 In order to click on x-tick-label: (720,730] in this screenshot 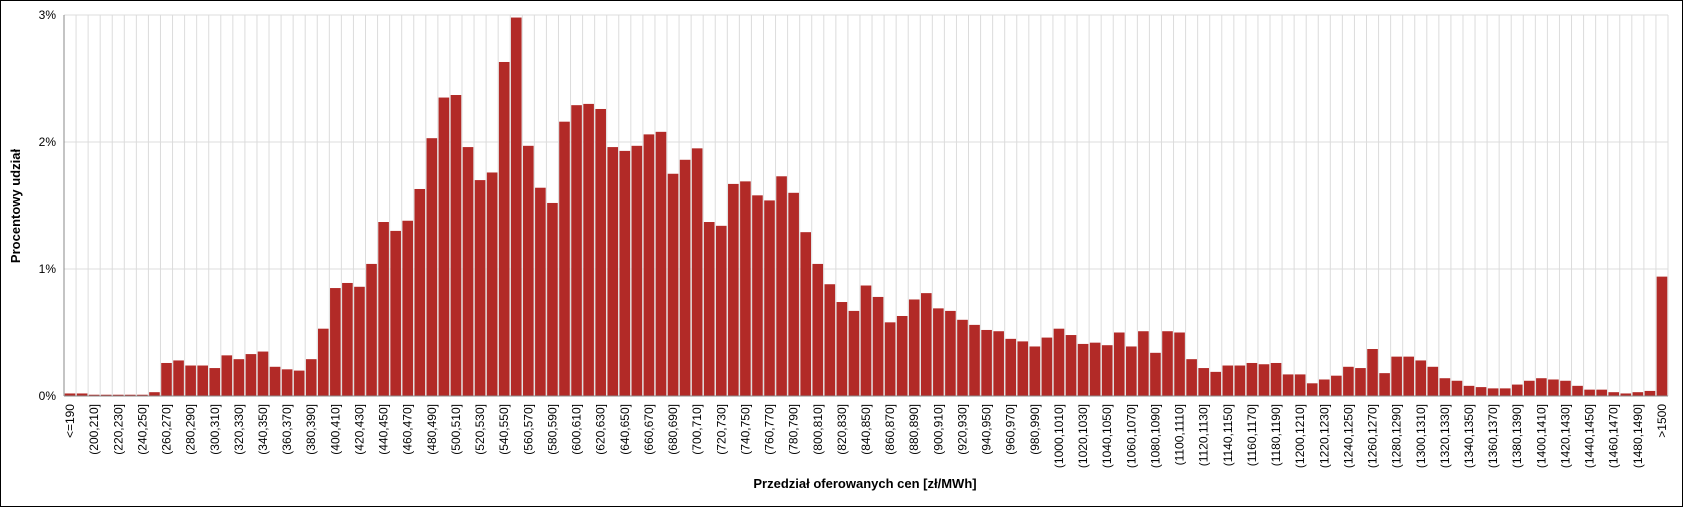, I will do `click(721, 429)`.